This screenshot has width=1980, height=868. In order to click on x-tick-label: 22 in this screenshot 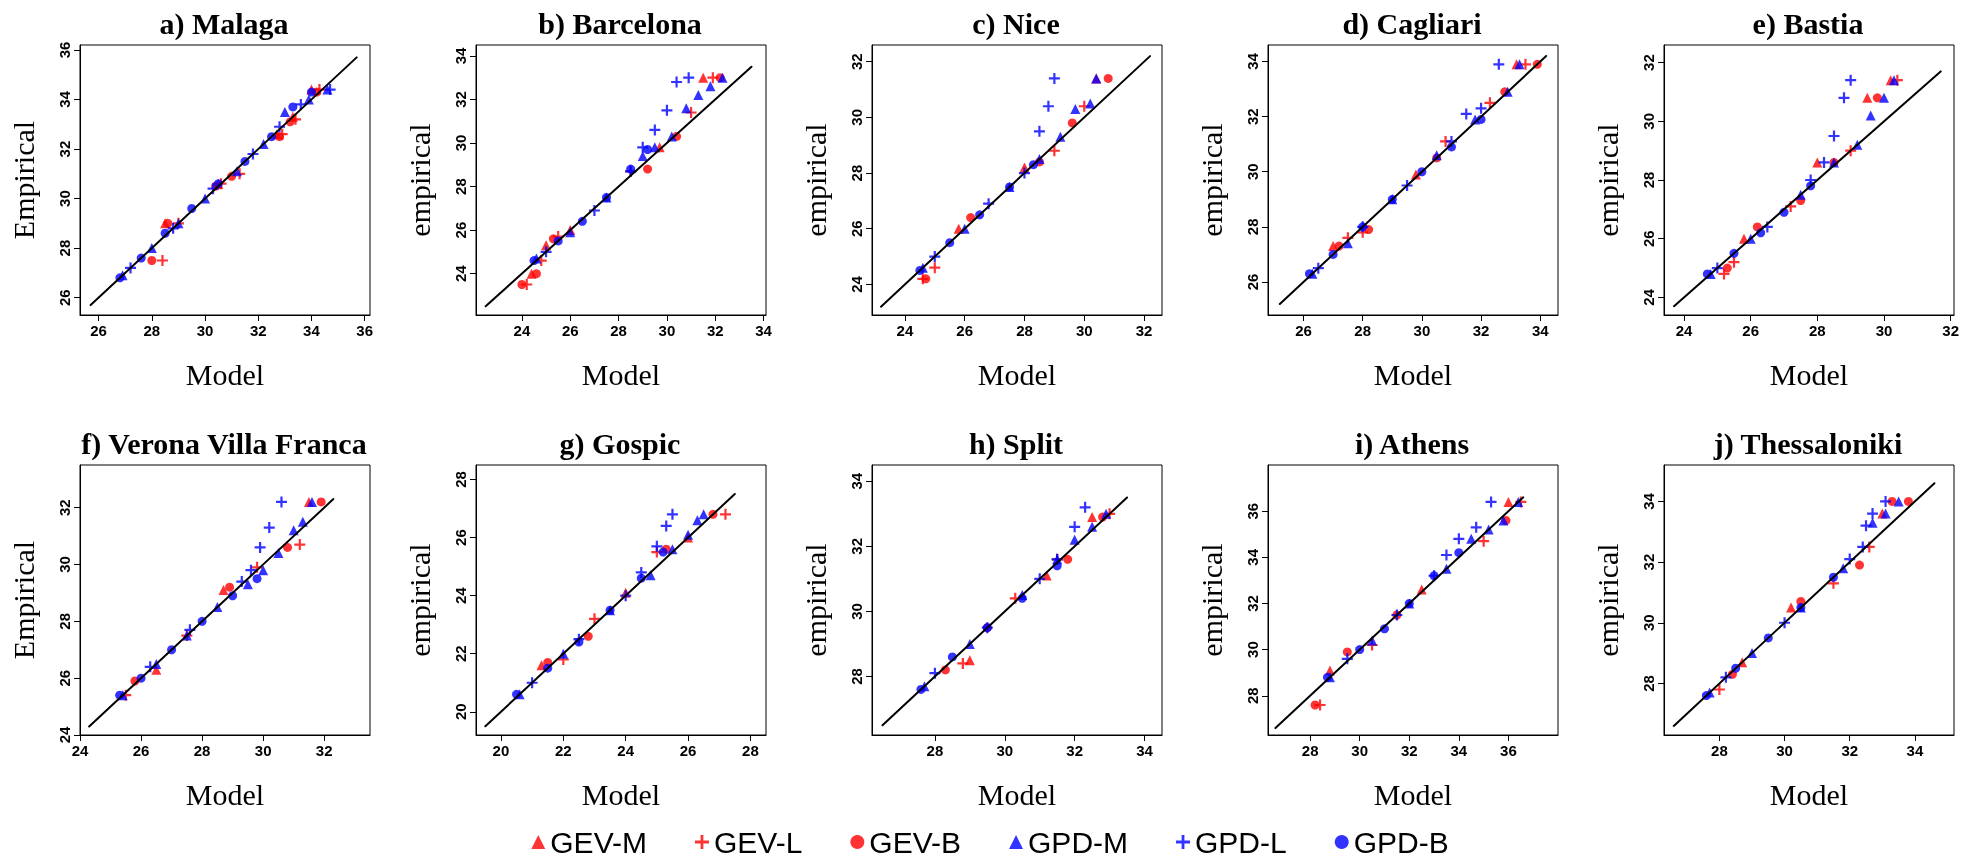, I will do `click(563, 750)`.